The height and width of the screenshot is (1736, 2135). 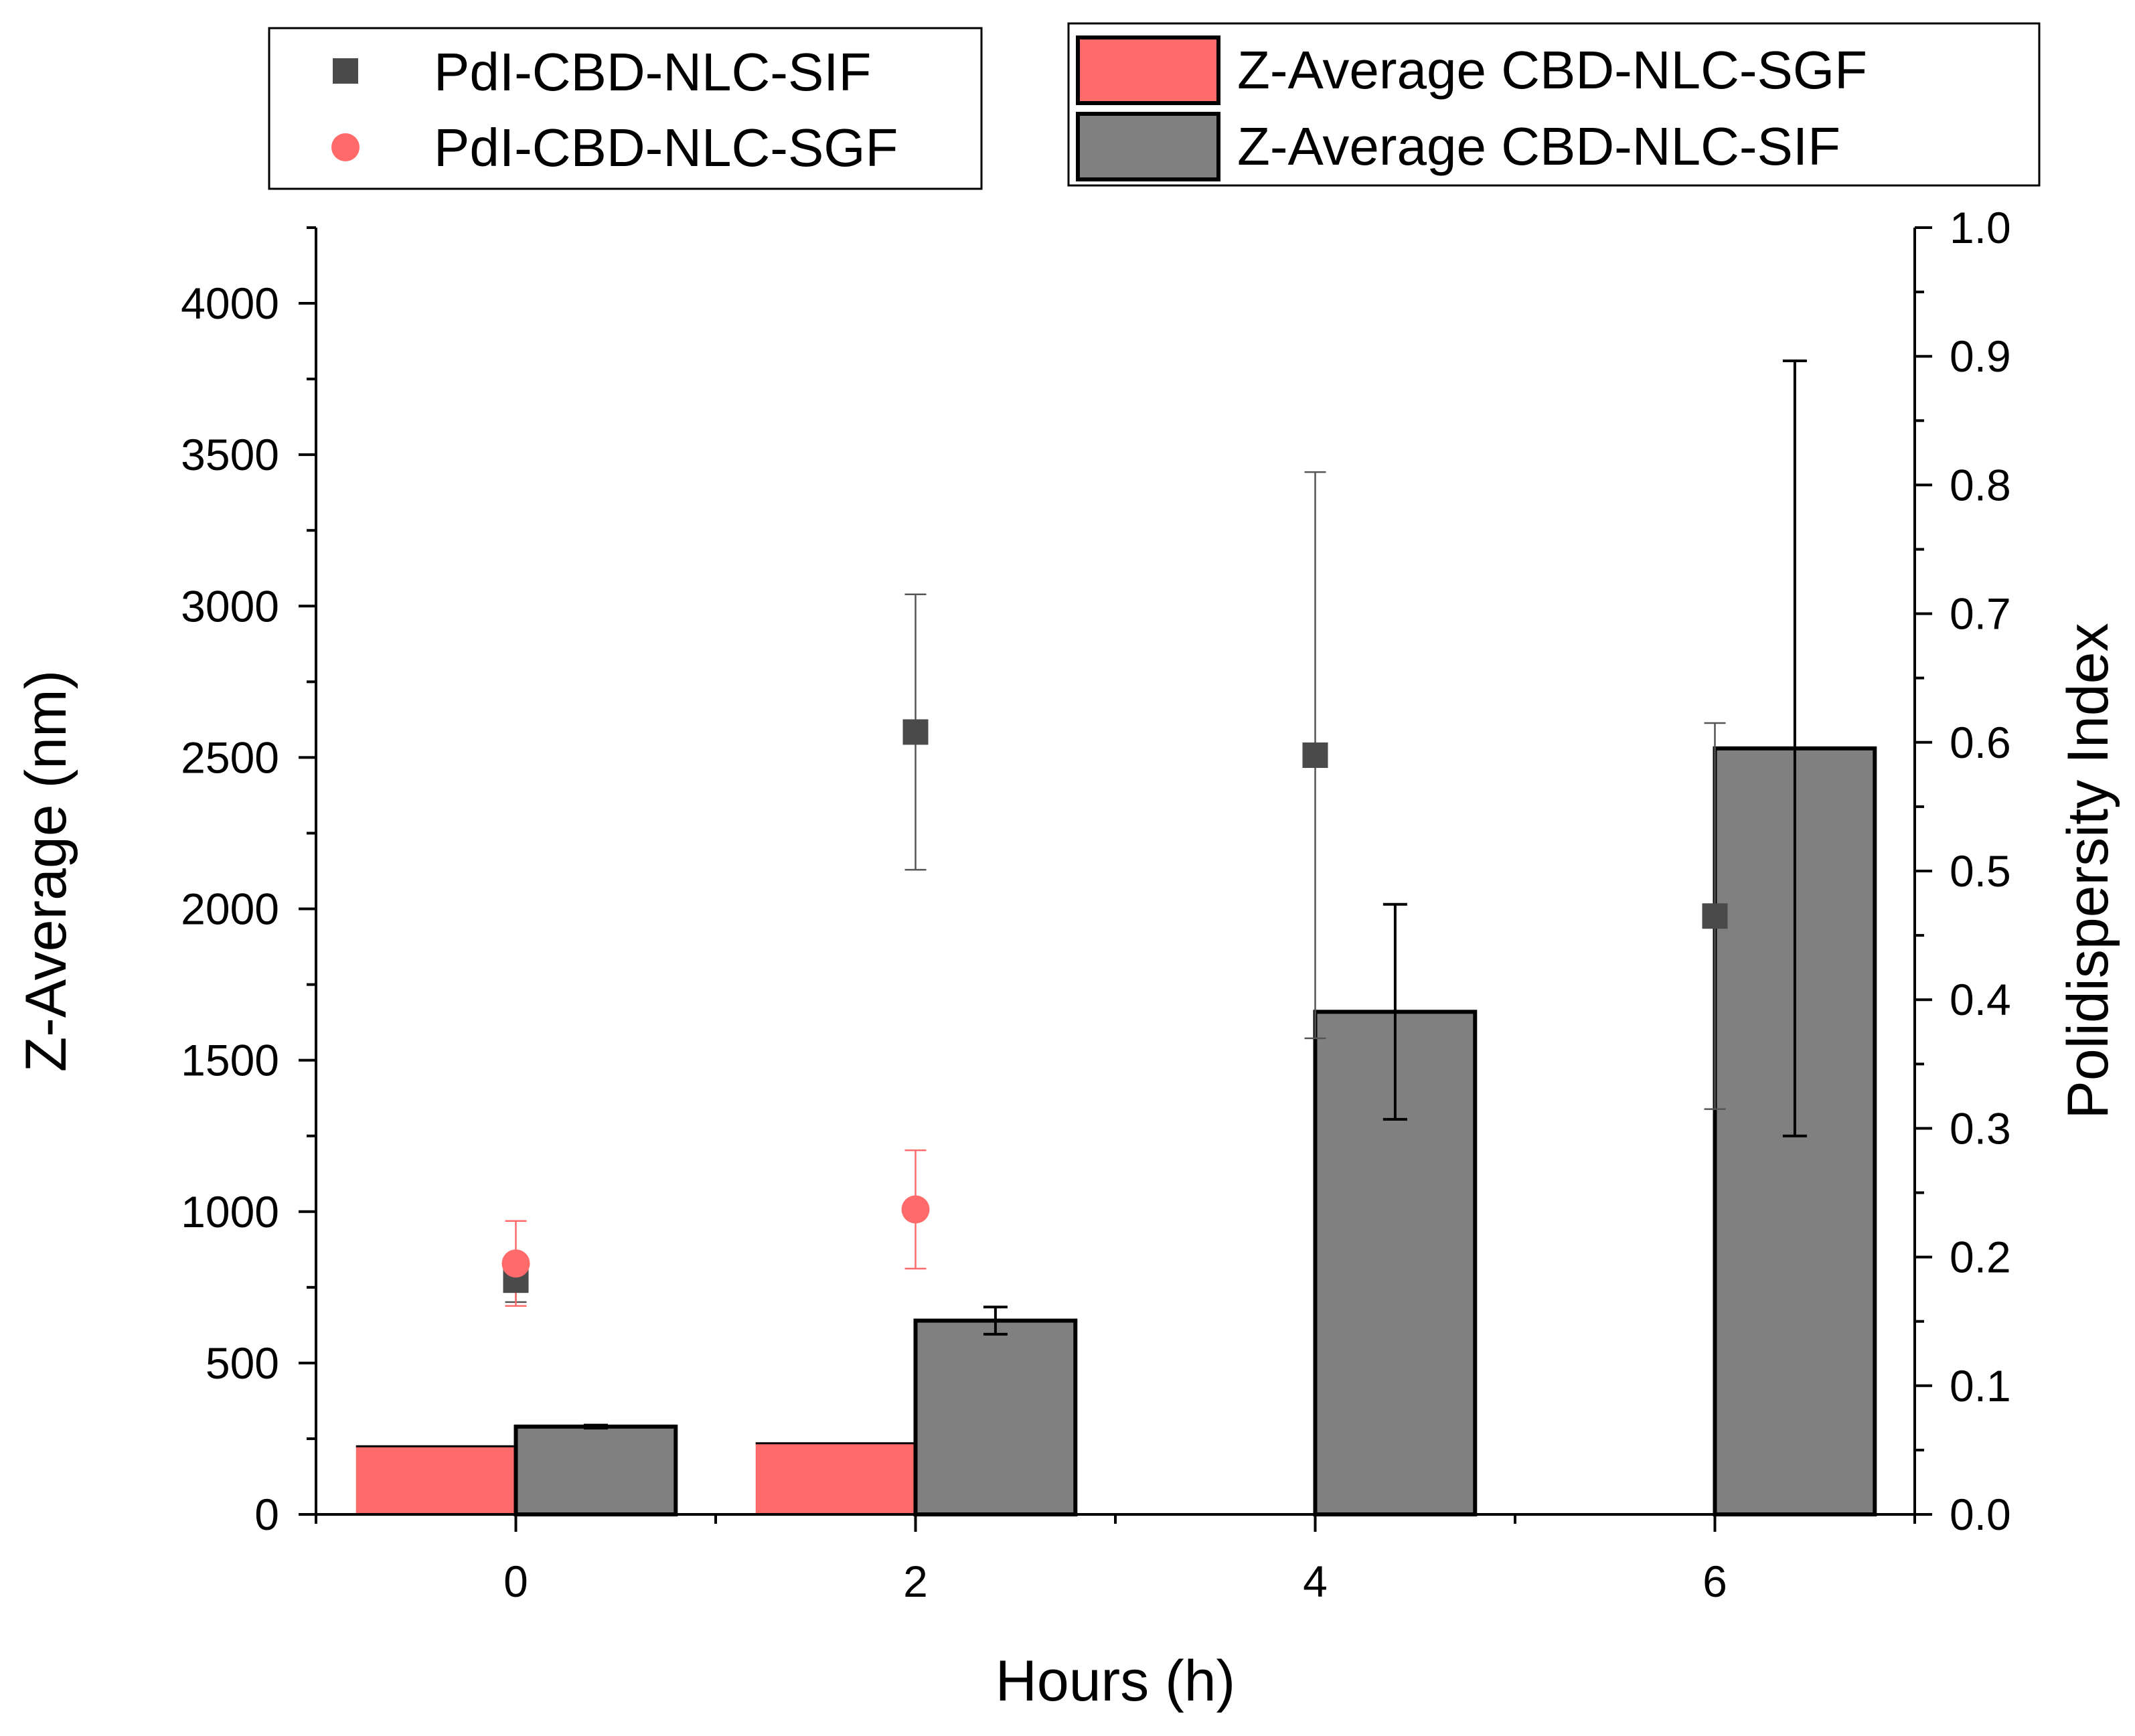 What do you see at coordinates (1981, 614) in the screenshot?
I see `y2-tick-label: 0.7` at bounding box center [1981, 614].